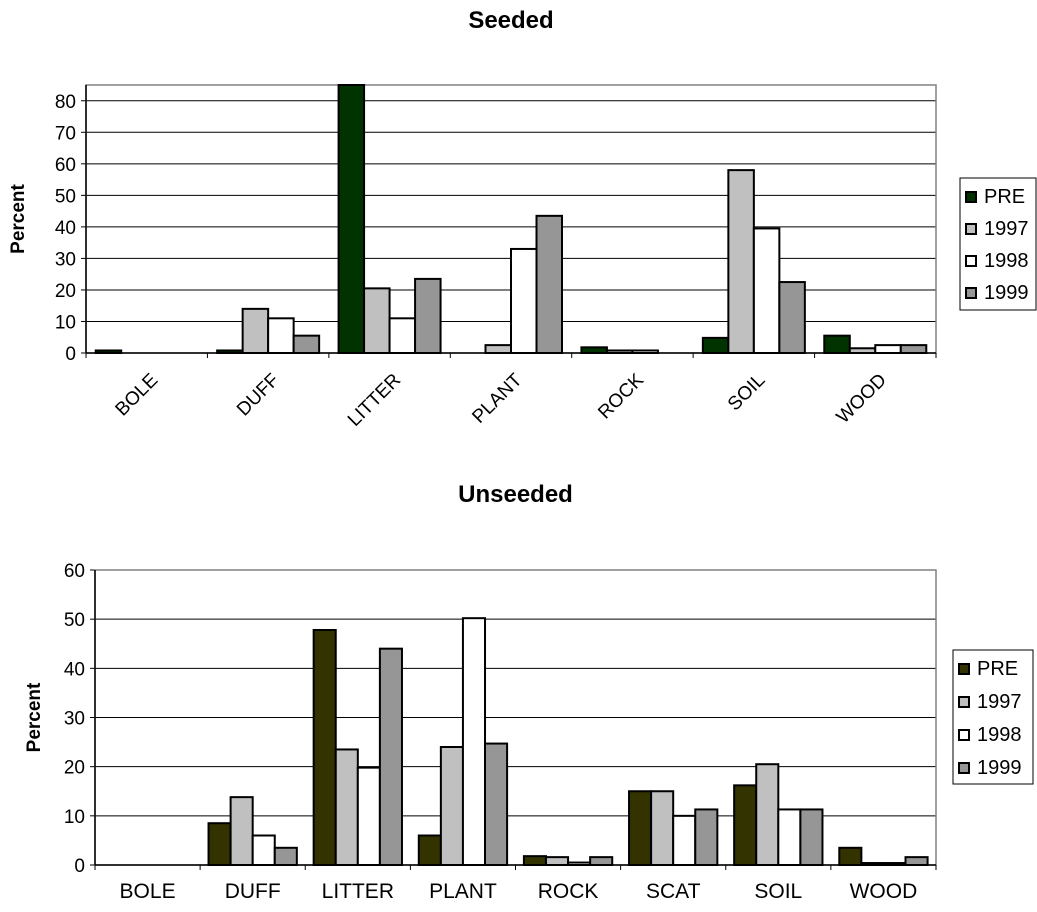 The image size is (1037, 912). I want to click on chart-title: Seeded, so click(510, 20).